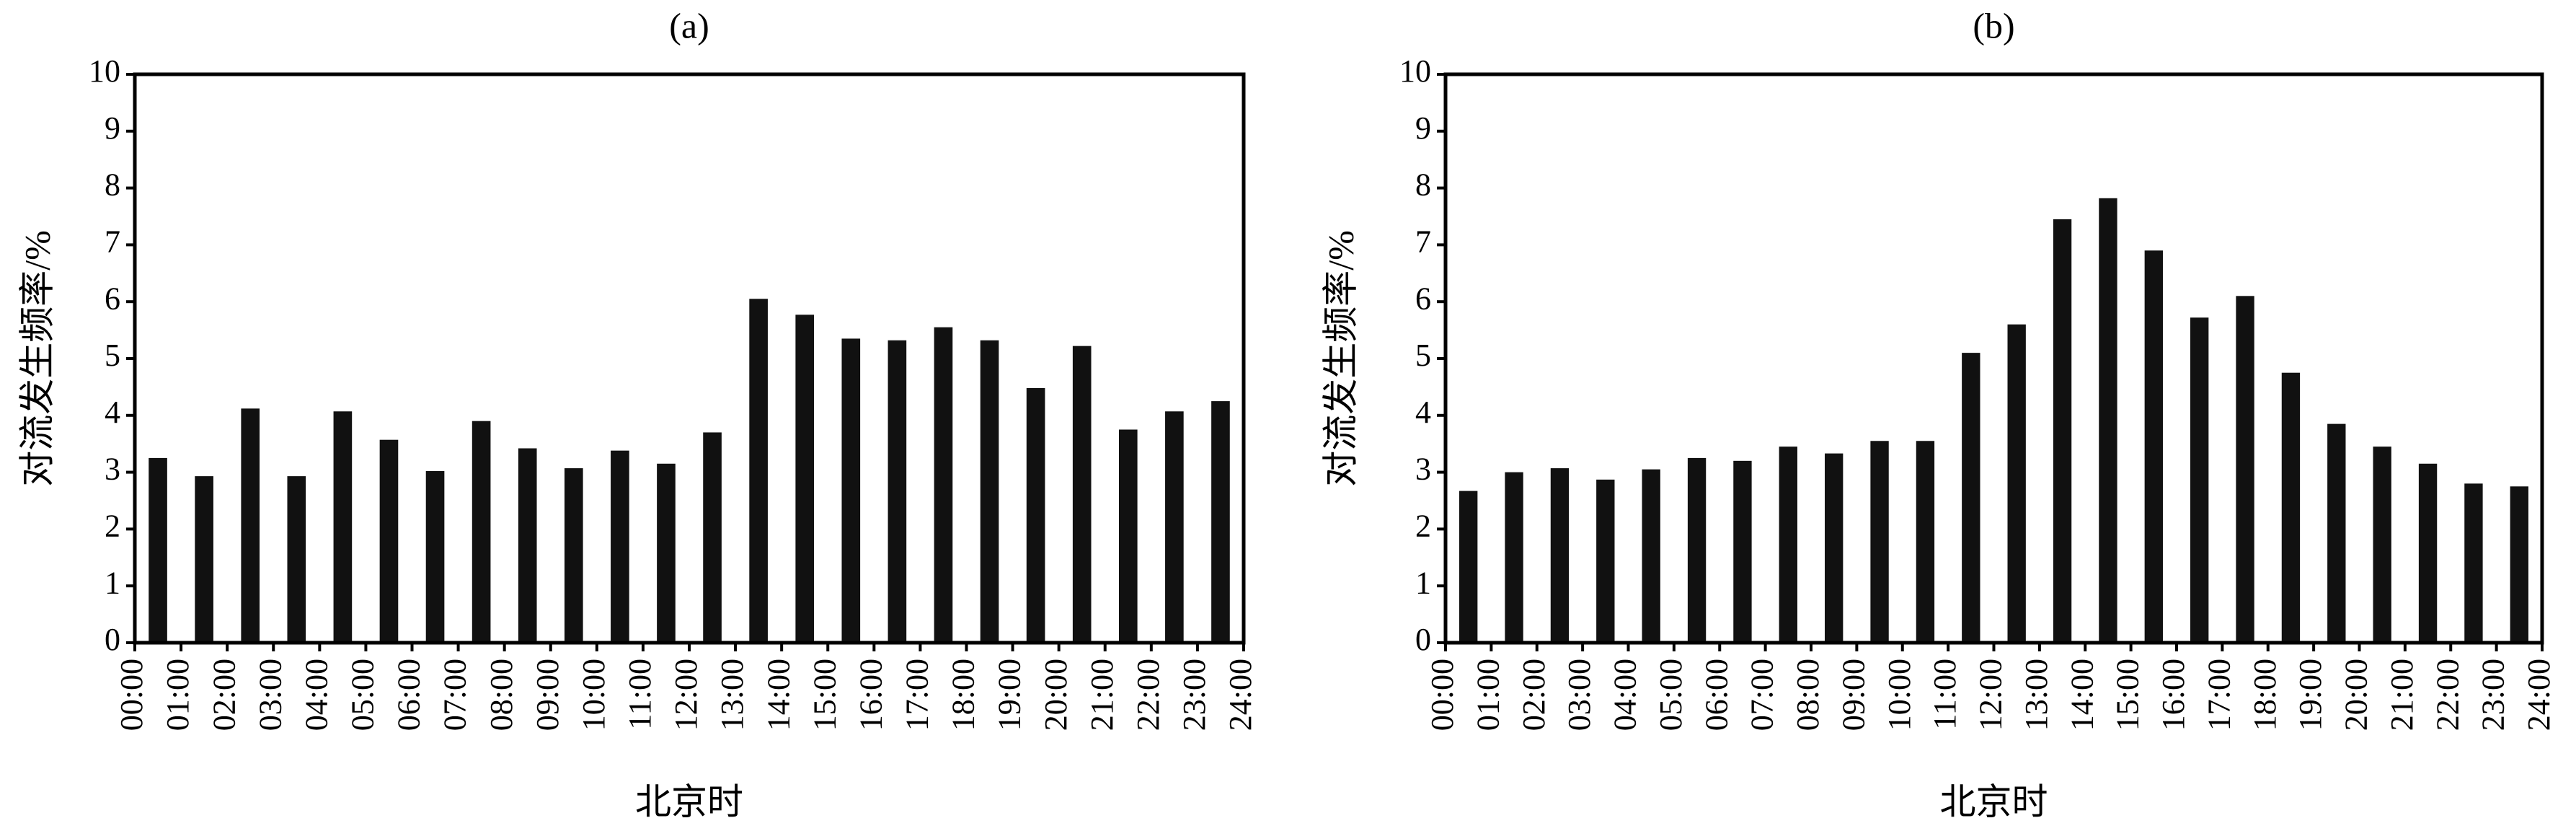  I want to click on x-tick-label: 09:00, so click(1853, 695).